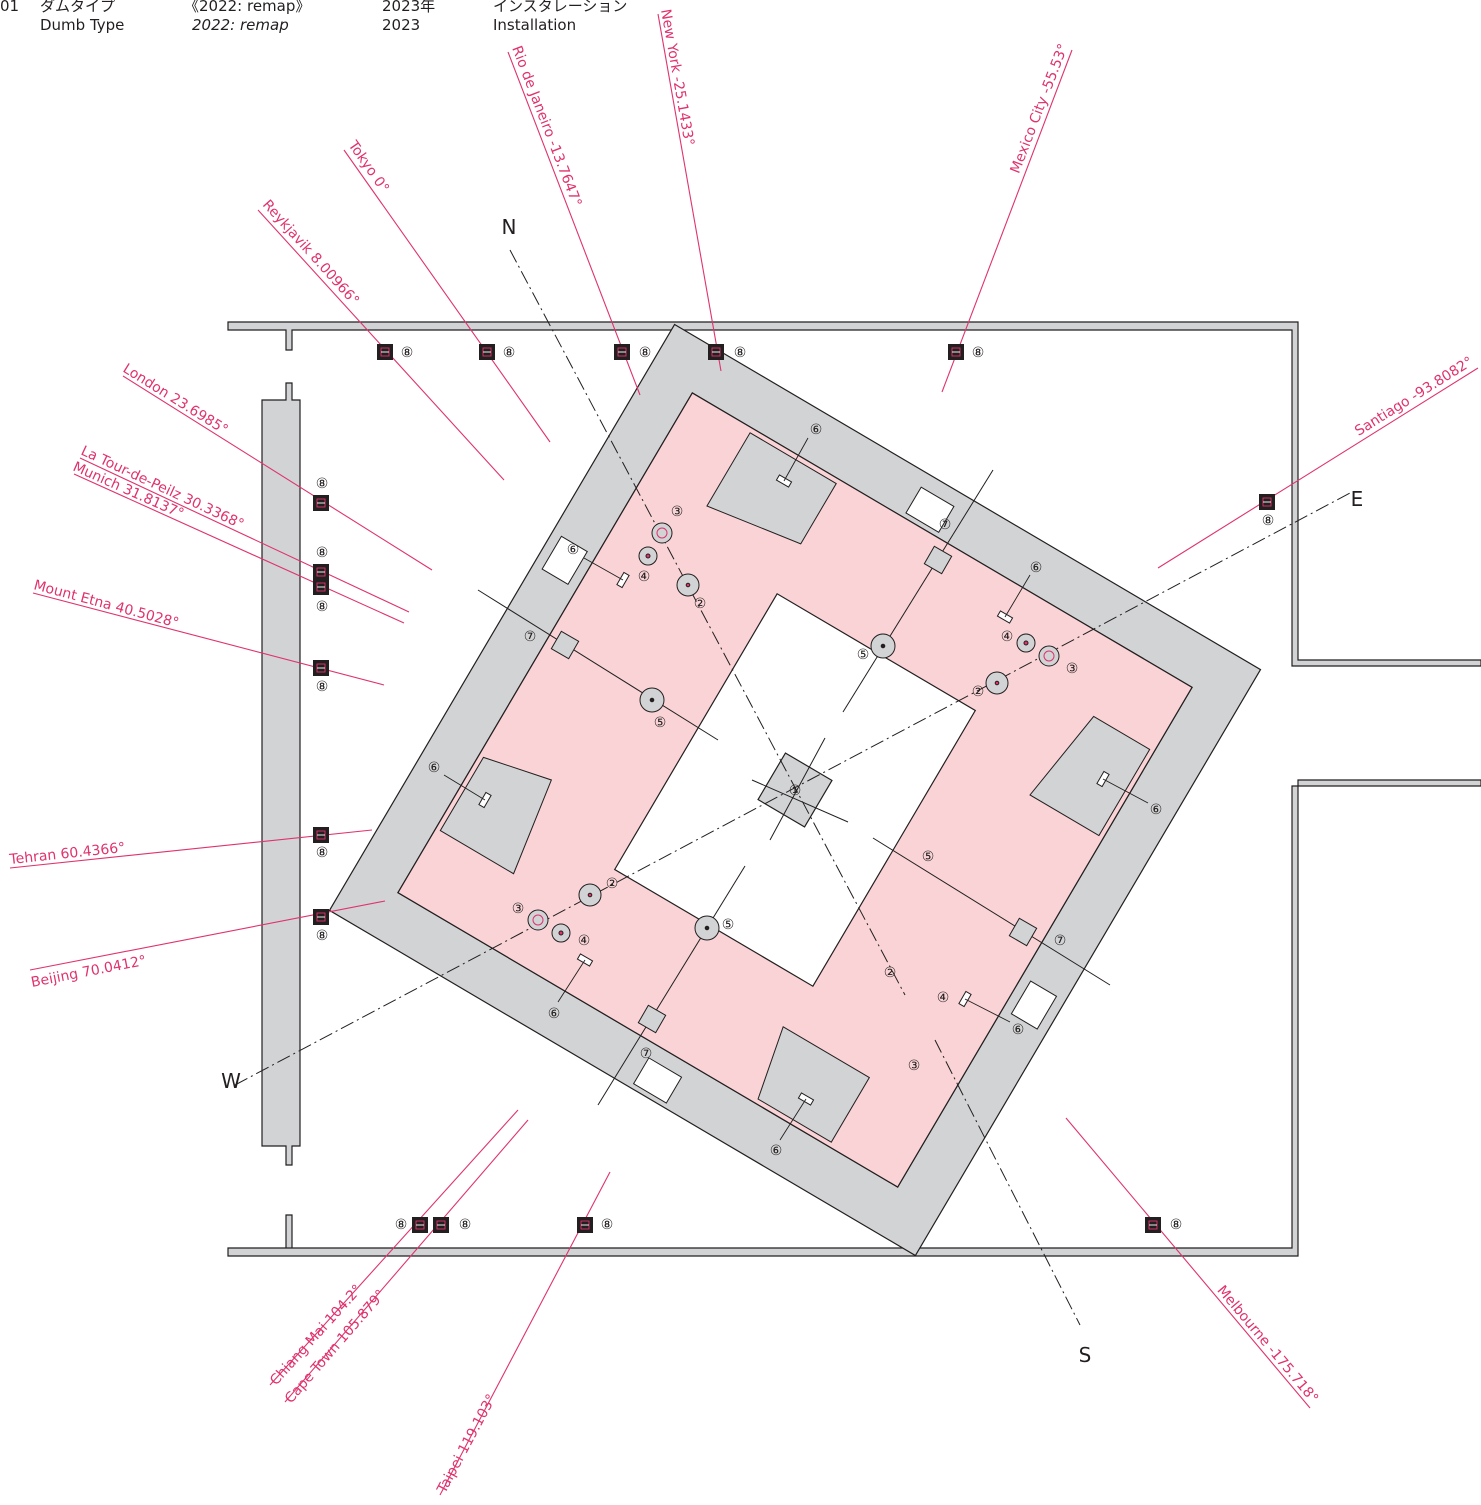 This screenshot has height=1505, width=1481. What do you see at coordinates (281, 774) in the screenshot?
I see `west-partition` at bounding box center [281, 774].